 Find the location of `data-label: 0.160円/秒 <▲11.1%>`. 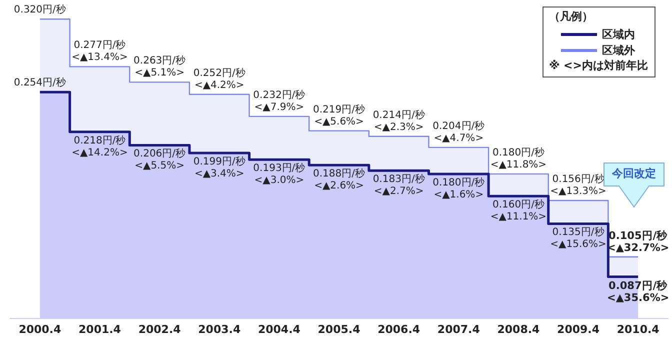

data-label: 0.160円/秒 <▲11.1%> is located at coordinates (518, 210).